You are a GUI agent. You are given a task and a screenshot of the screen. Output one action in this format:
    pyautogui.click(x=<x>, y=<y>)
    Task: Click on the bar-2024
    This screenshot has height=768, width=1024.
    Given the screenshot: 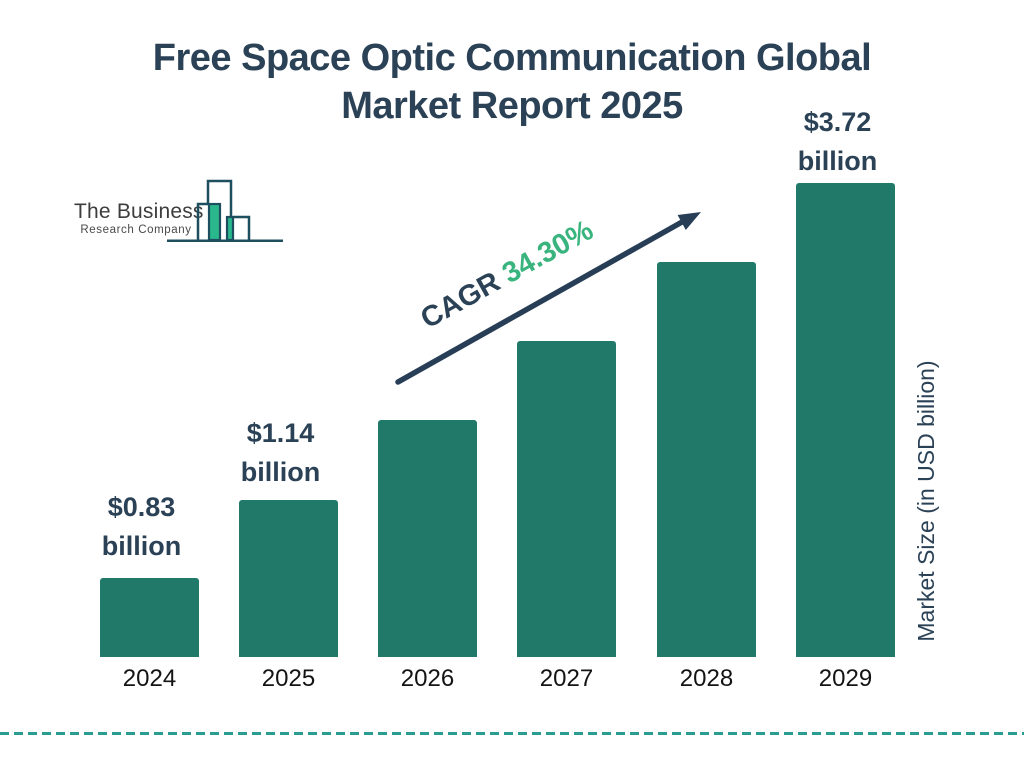 What is the action you would take?
    pyautogui.click(x=149, y=617)
    